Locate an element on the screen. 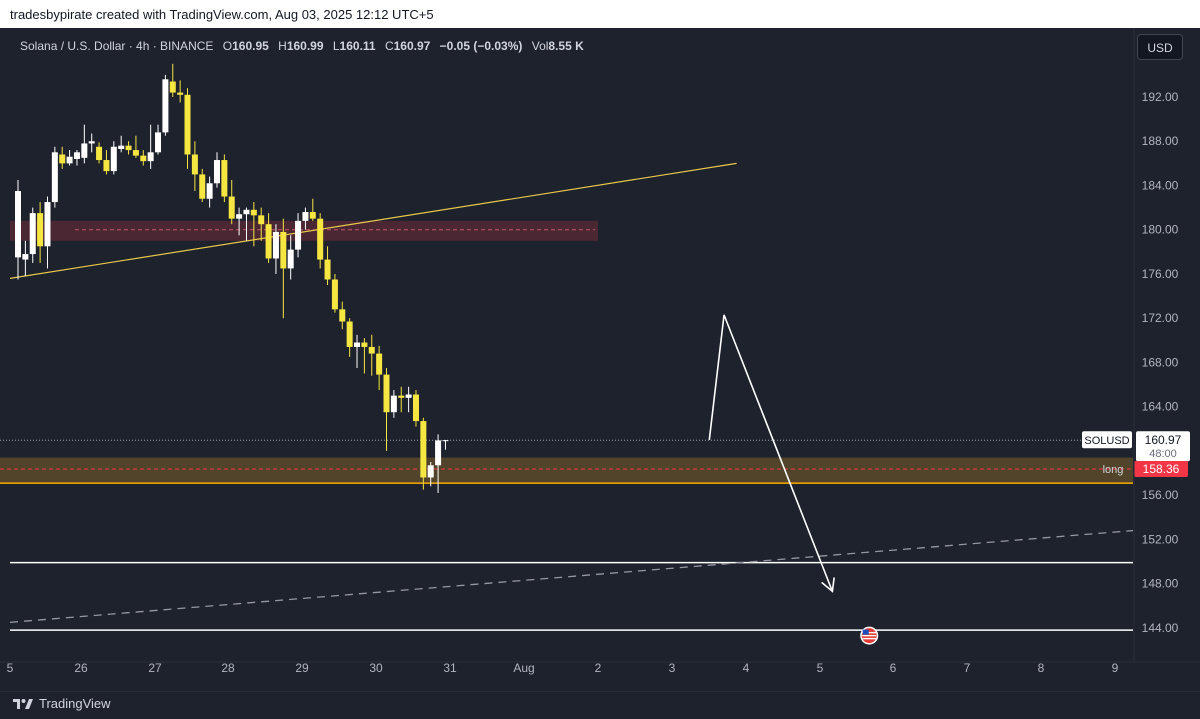  y-tick-label: 180.00 is located at coordinates (1160, 230).